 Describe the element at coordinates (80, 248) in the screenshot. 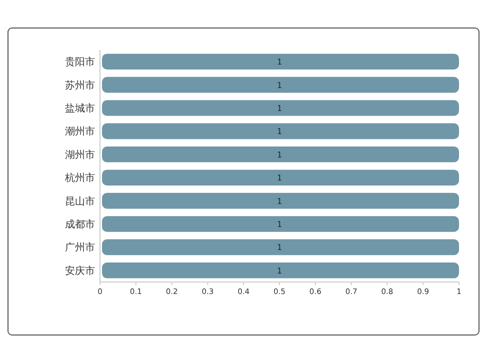

I see `y-tick-label: 广州市` at that location.